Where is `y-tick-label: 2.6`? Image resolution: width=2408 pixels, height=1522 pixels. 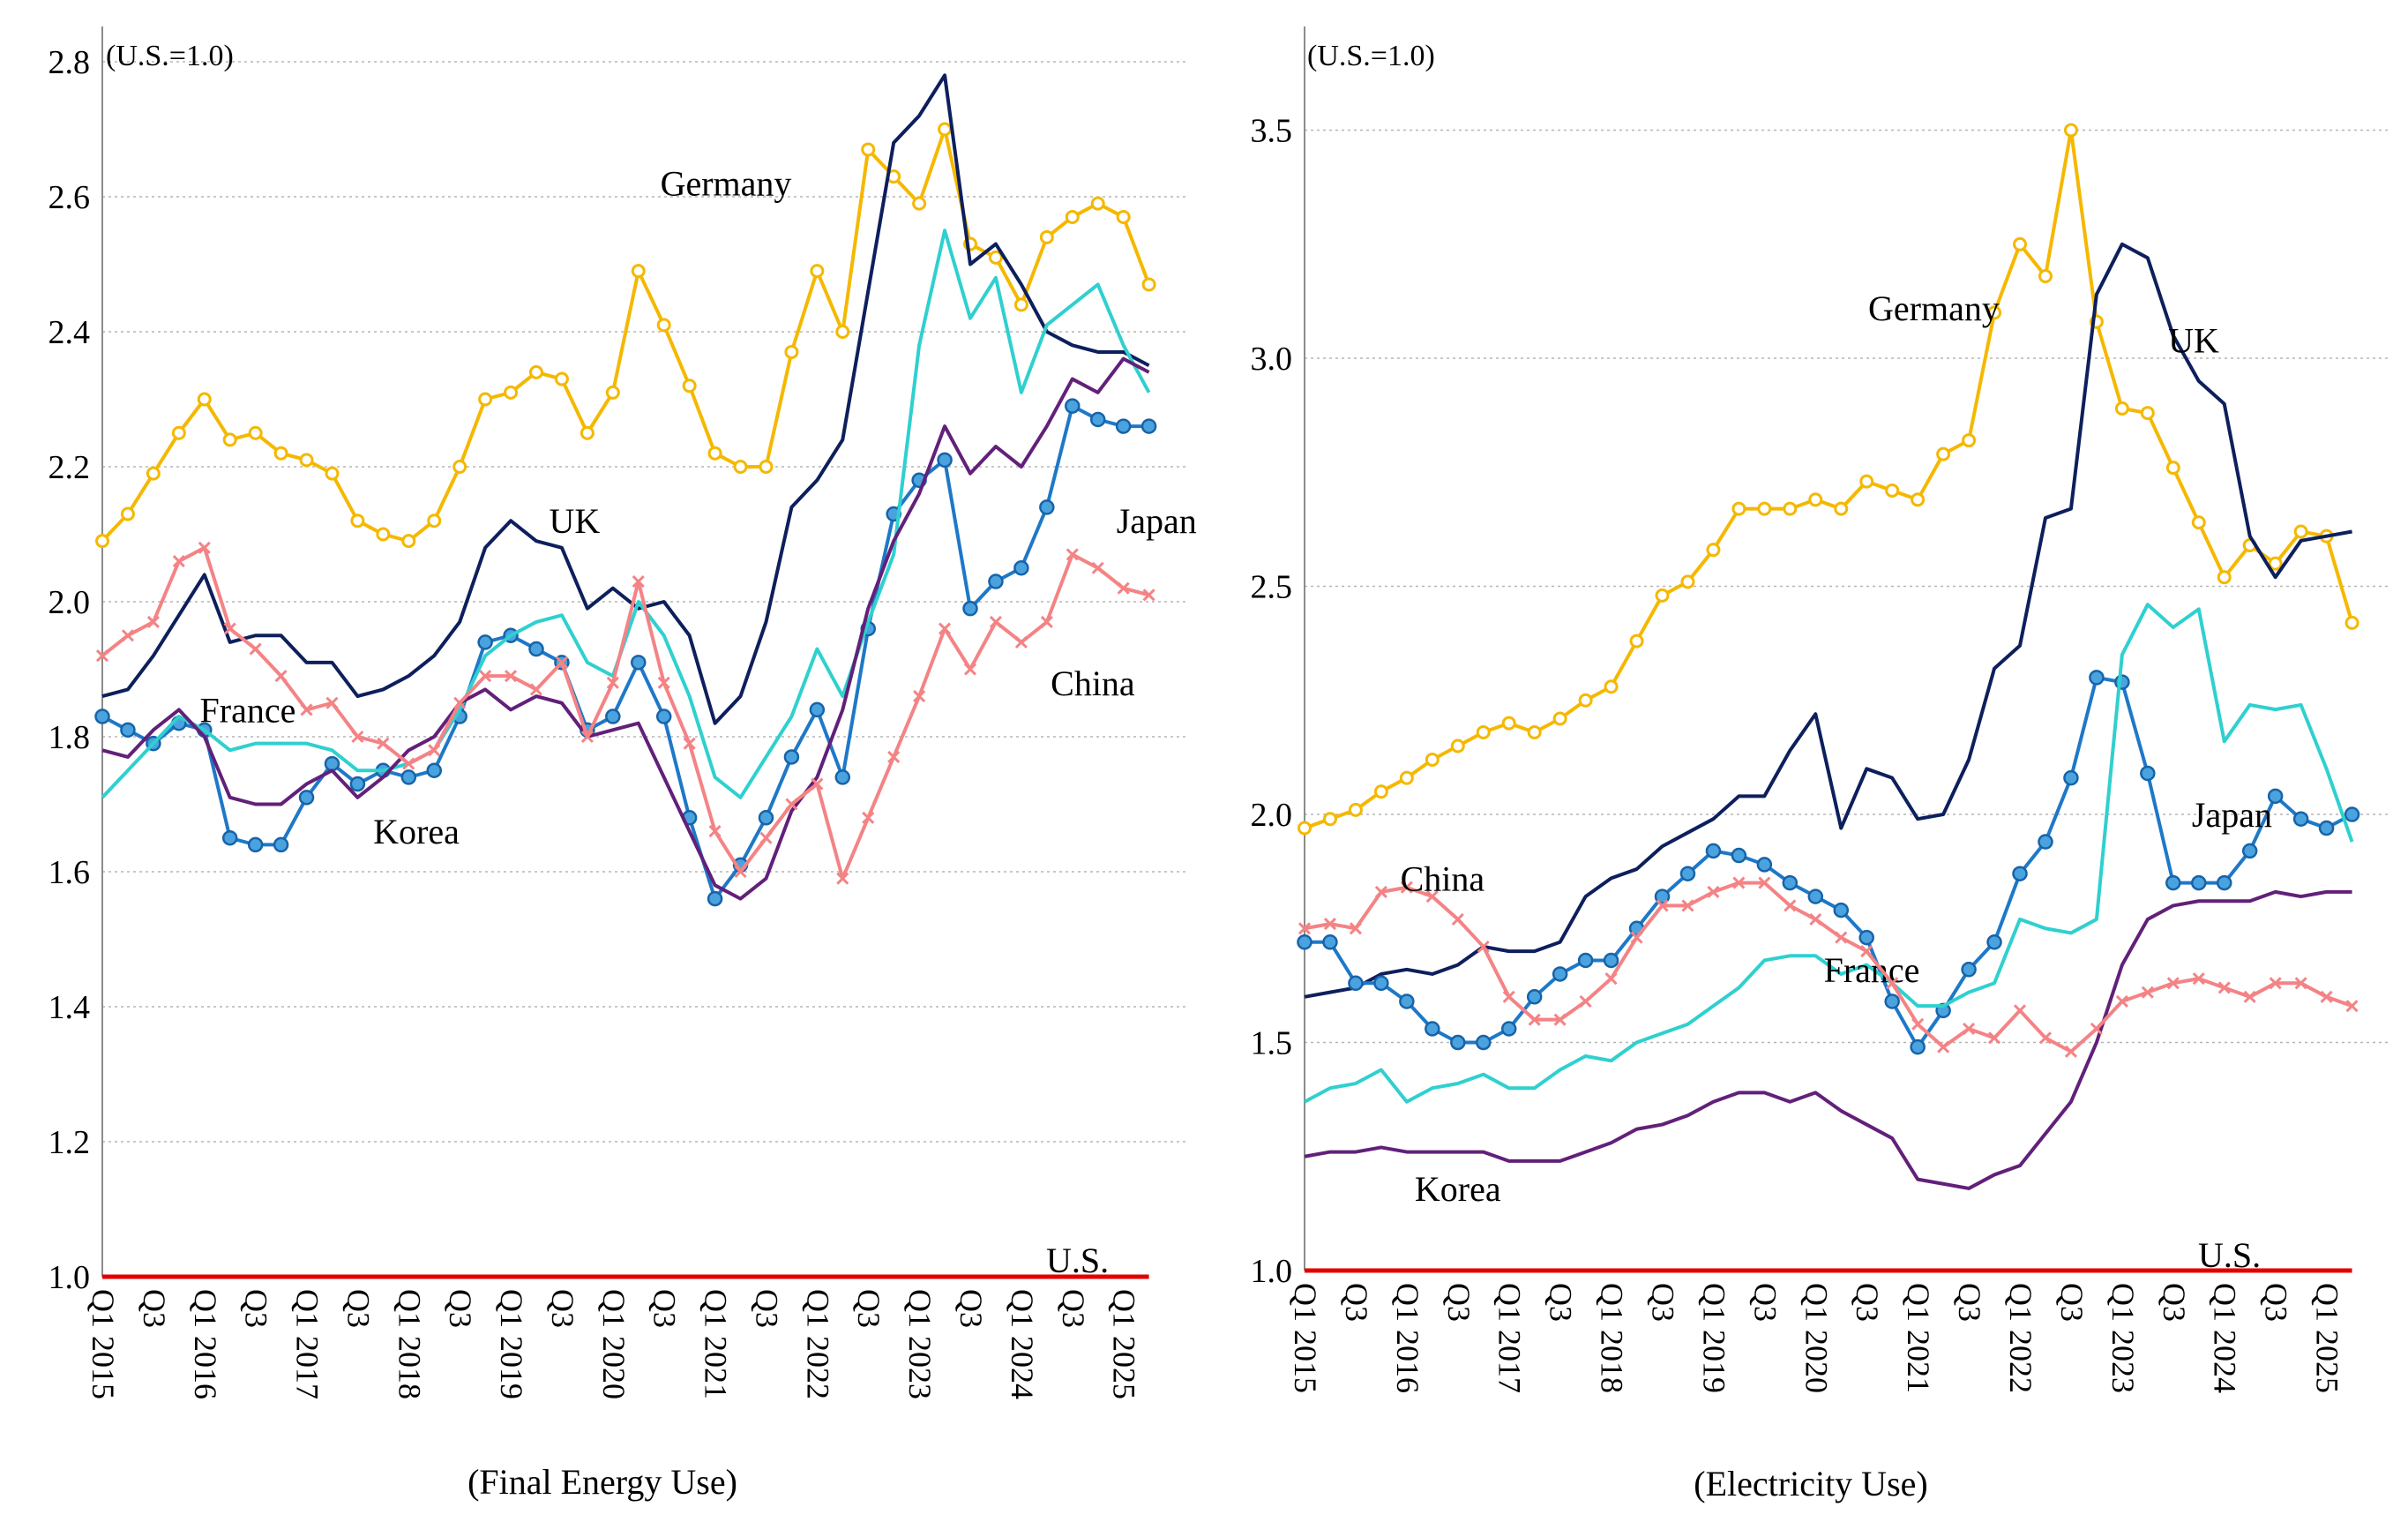
y-tick-label: 2.6 is located at coordinates (70, 197).